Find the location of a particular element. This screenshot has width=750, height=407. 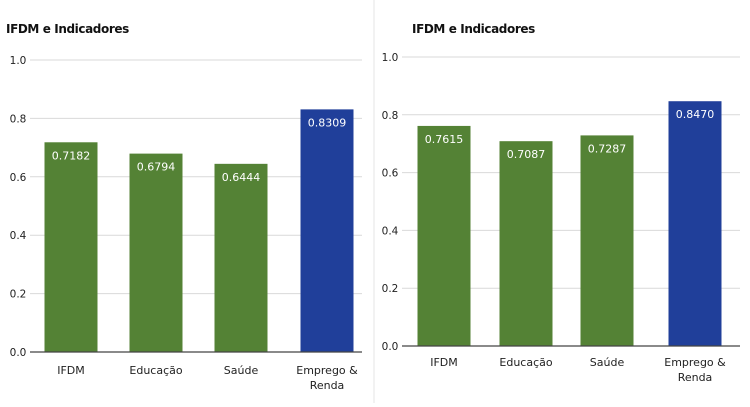

panel-divider is located at coordinates (374, 201).